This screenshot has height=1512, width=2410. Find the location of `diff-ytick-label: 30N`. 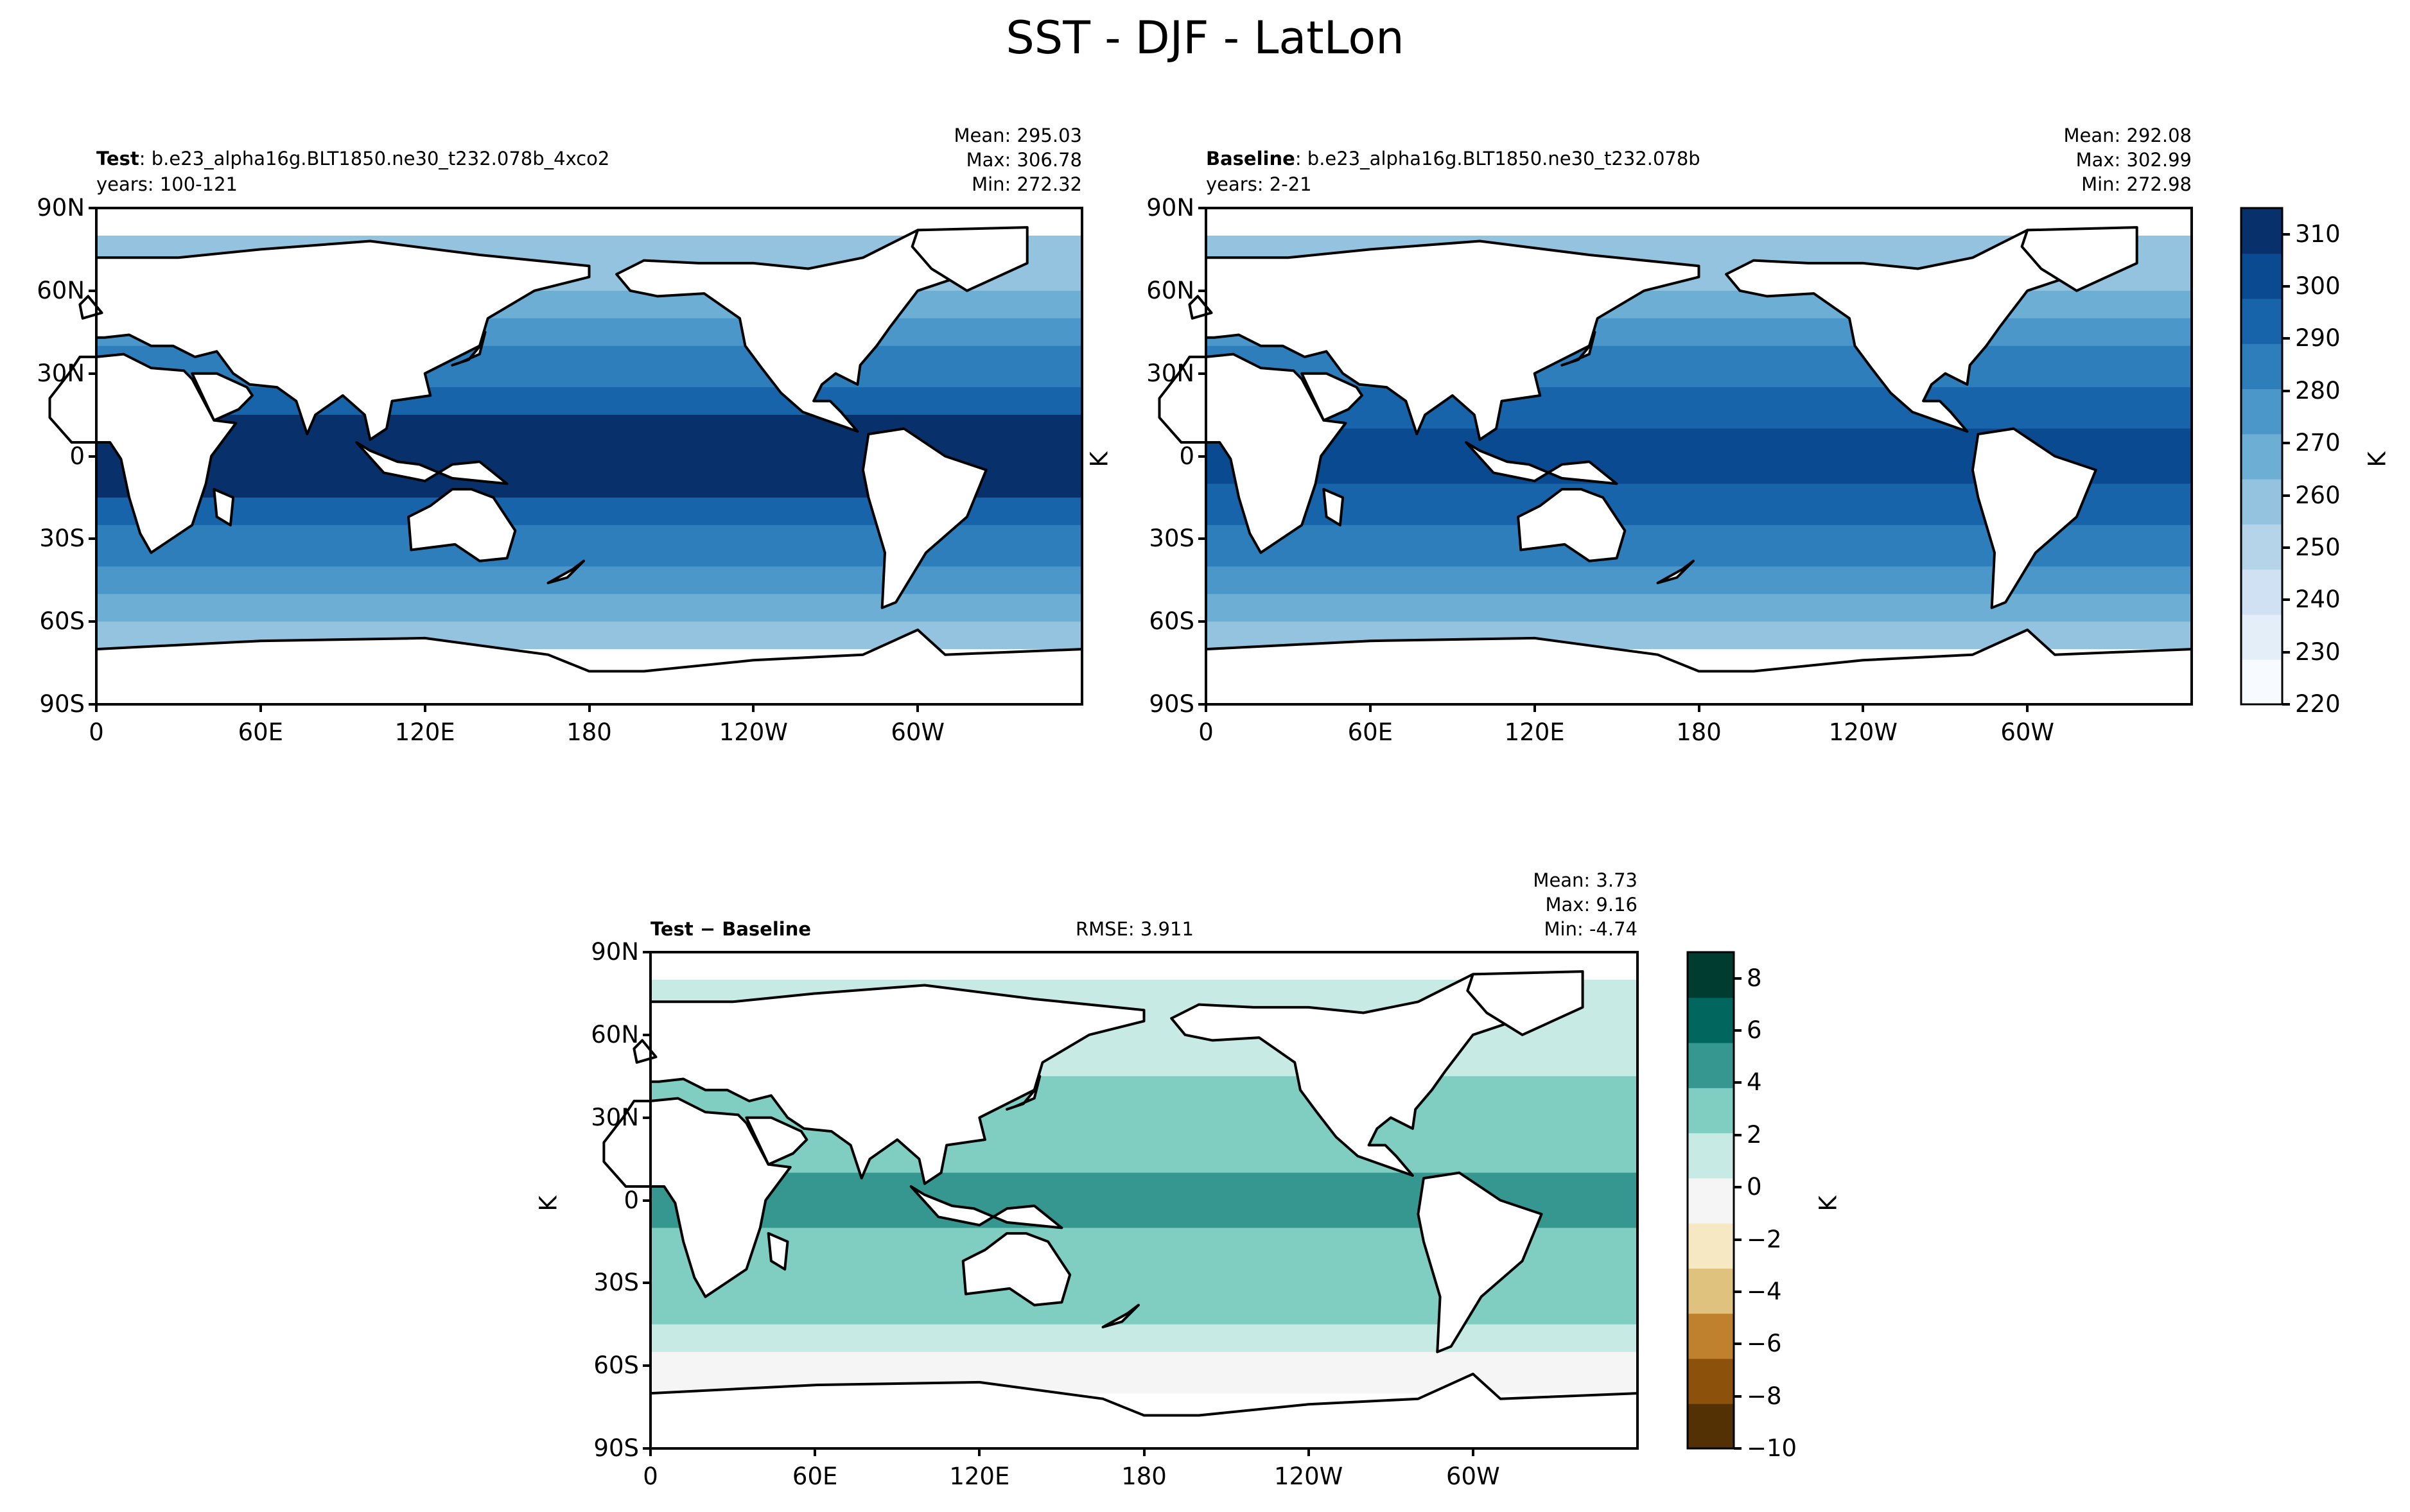

diff-ytick-label: 30N is located at coordinates (615, 1117).